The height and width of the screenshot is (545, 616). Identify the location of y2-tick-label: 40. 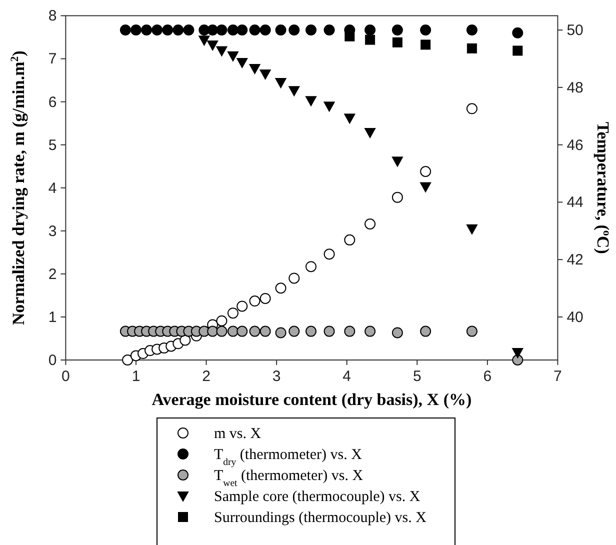
(575, 317).